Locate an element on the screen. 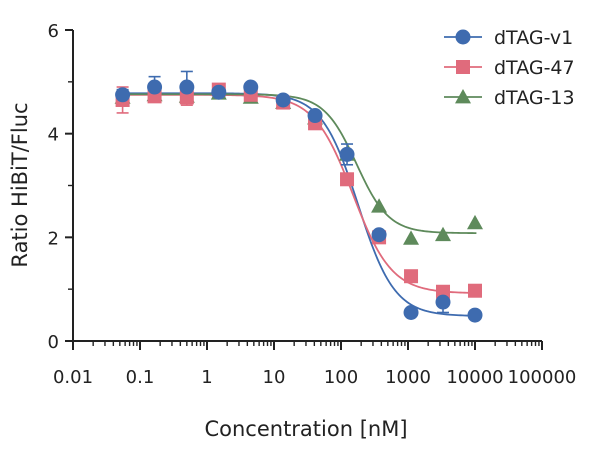  legend-marker-dtag-v1 is located at coordinates (463, 37).